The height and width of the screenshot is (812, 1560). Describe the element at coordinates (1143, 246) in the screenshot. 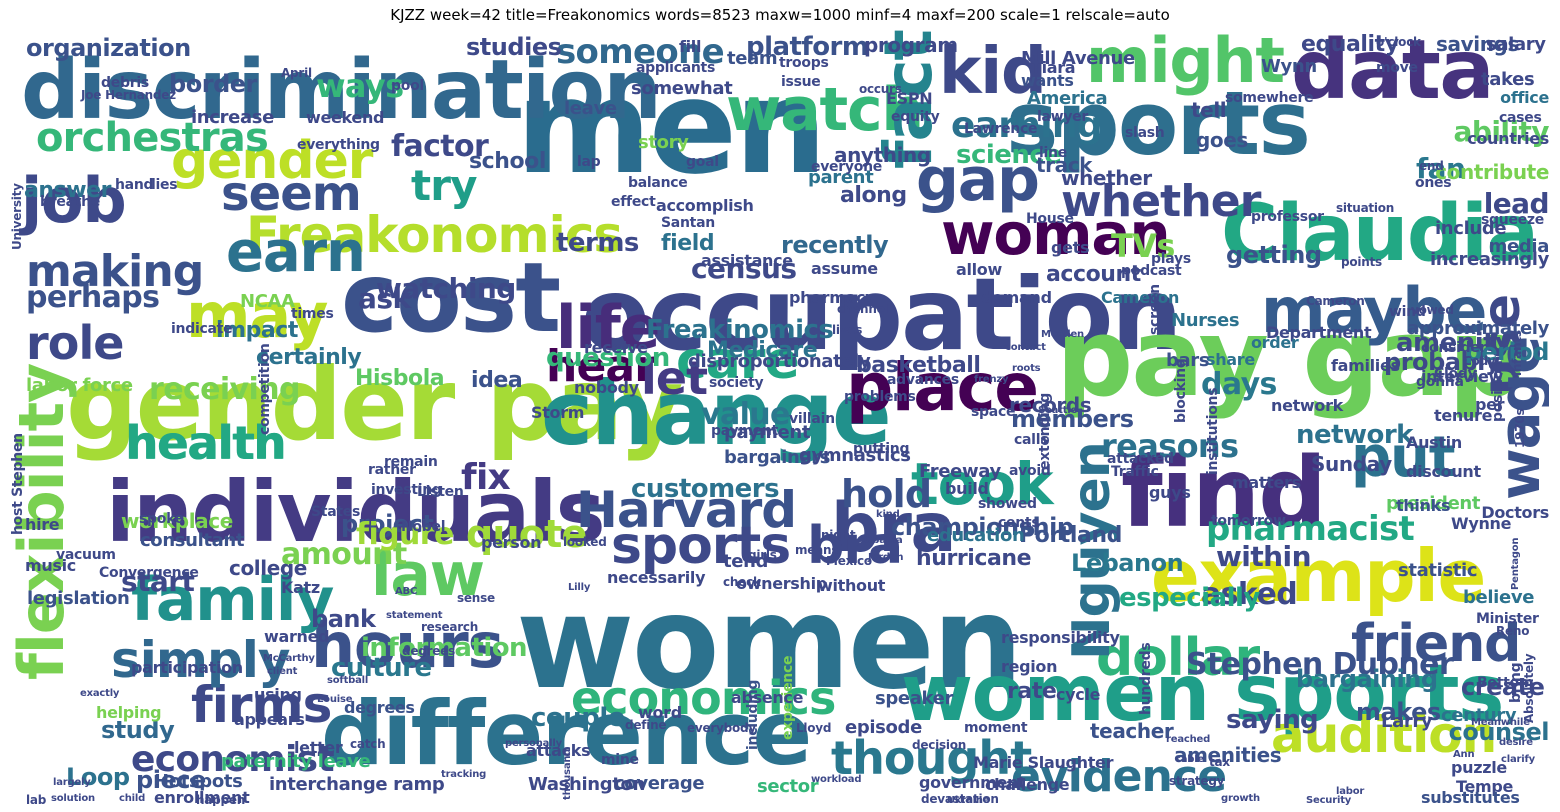

I see `word-cloud-term: TVs` at that location.